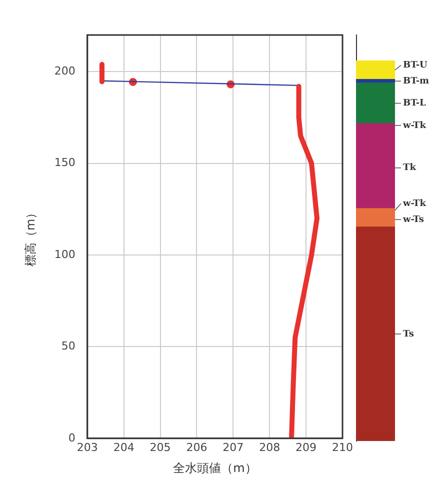  What do you see at coordinates (415, 103) in the screenshot?
I see `series-label: BT-L` at bounding box center [415, 103].